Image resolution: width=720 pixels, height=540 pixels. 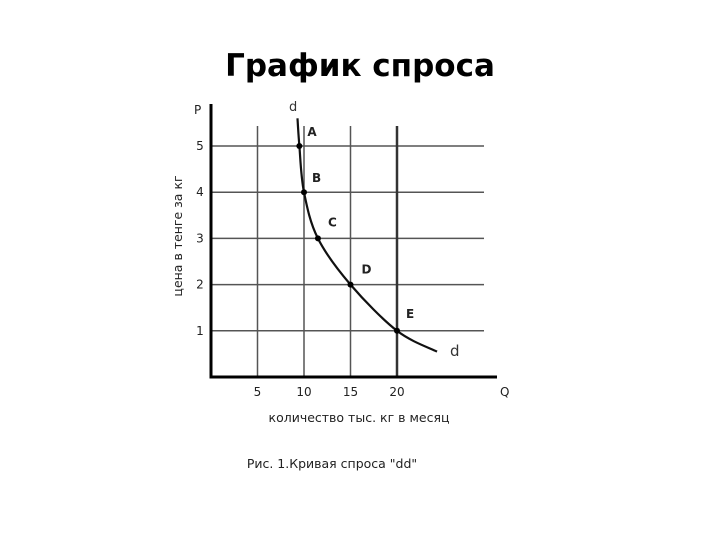 I want to click on y-tick-label-5: 5, so click(x=200, y=146).